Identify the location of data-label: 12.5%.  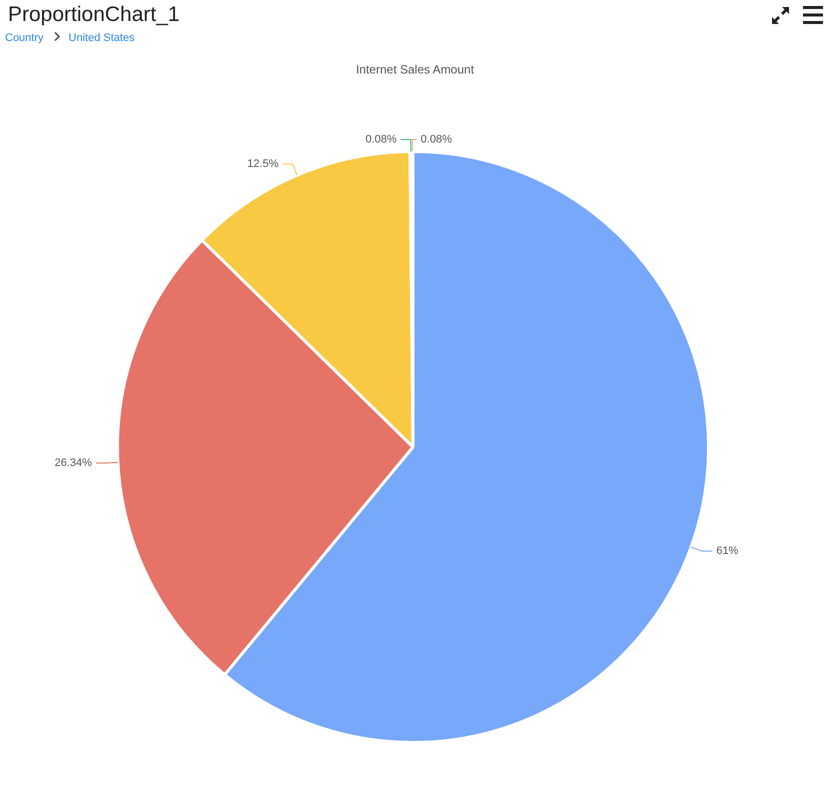
(263, 164).